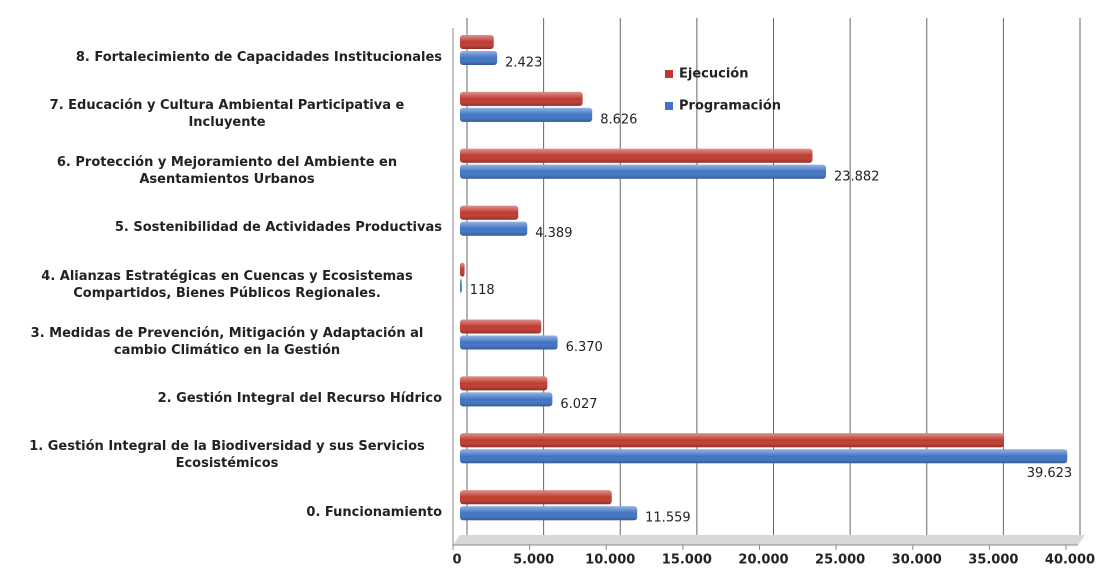 This screenshot has height=569, width=1103. What do you see at coordinates (553, 233) in the screenshot?
I see `data-label: 4.389` at bounding box center [553, 233].